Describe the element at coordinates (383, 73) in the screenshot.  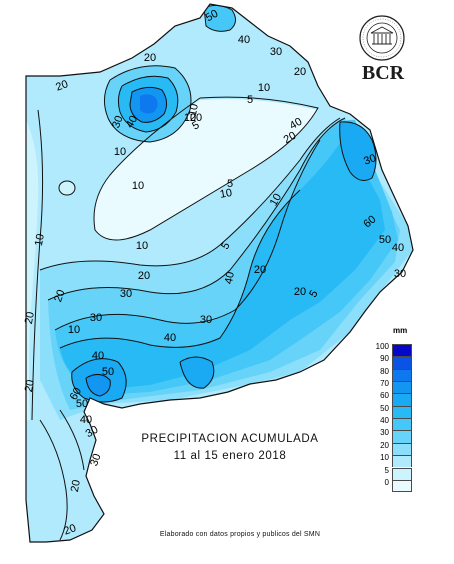
I see `brand-logo-text: BCR` at that location.